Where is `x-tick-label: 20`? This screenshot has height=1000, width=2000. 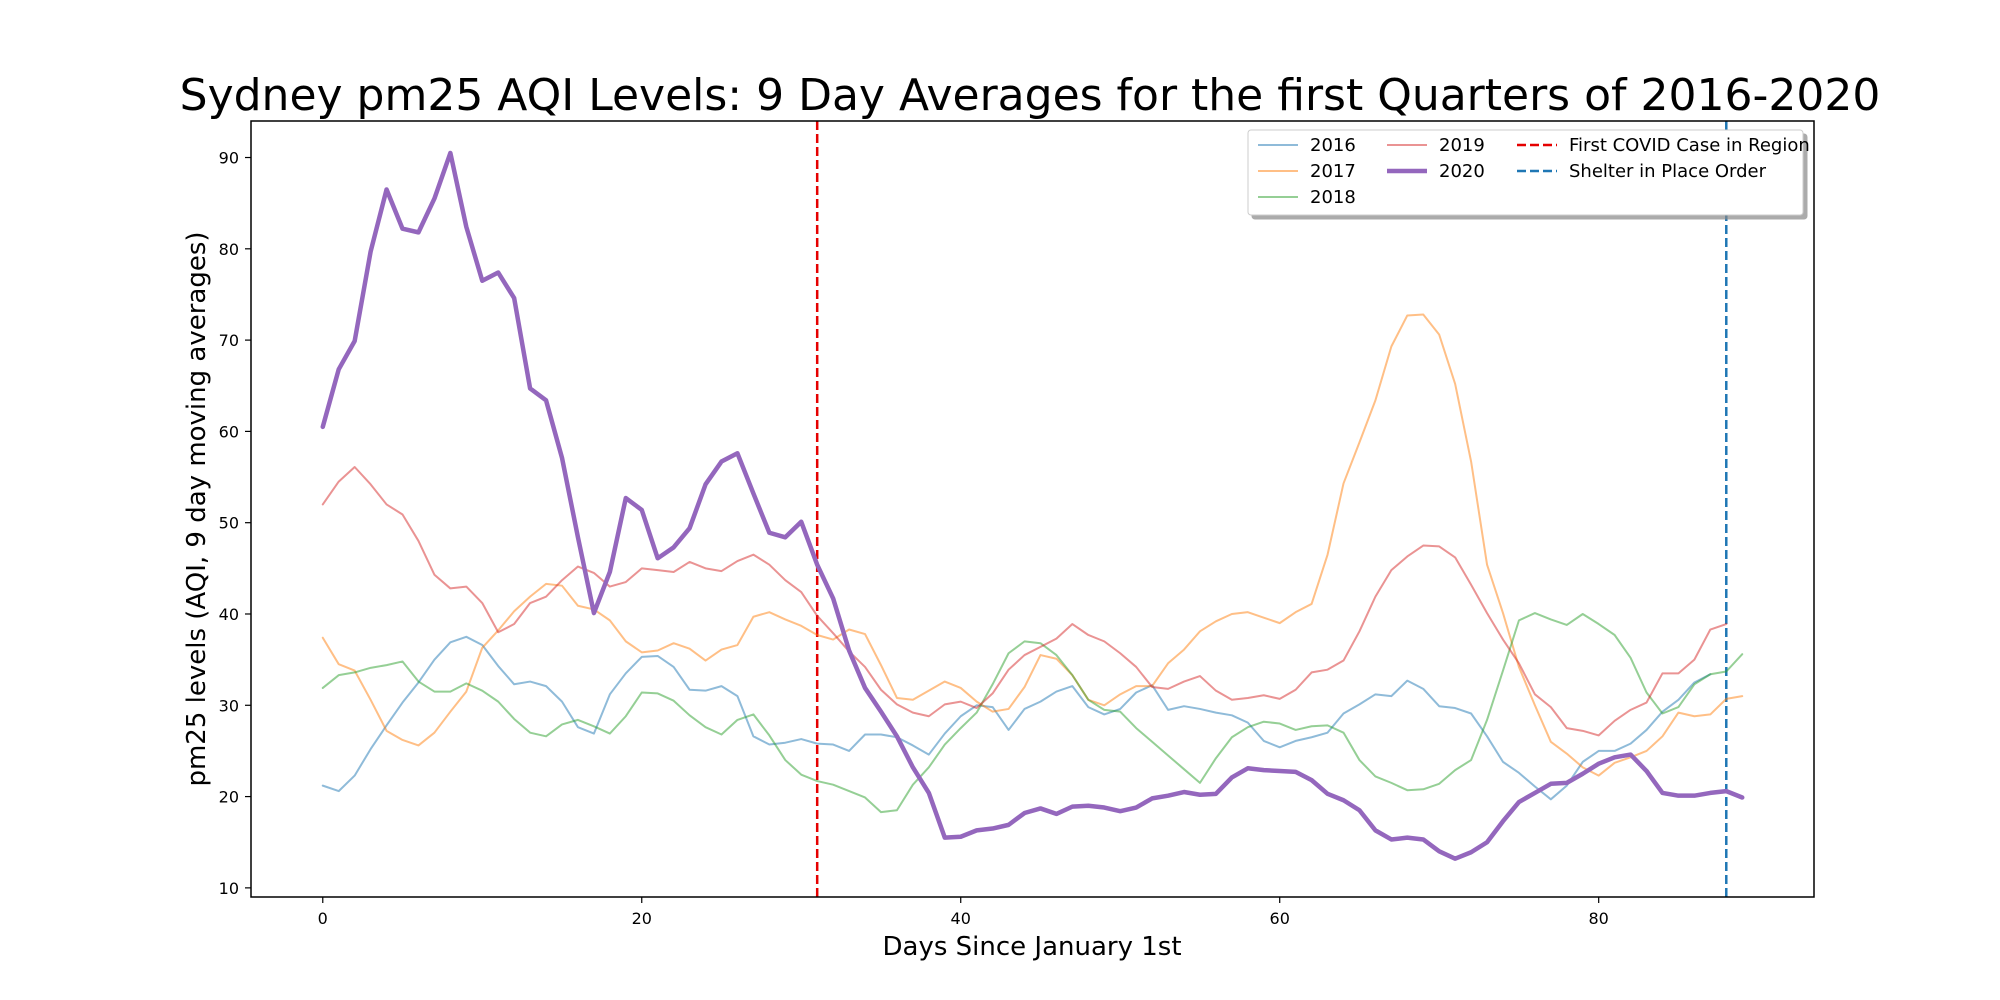
x-tick-label: 20 is located at coordinates (642, 918).